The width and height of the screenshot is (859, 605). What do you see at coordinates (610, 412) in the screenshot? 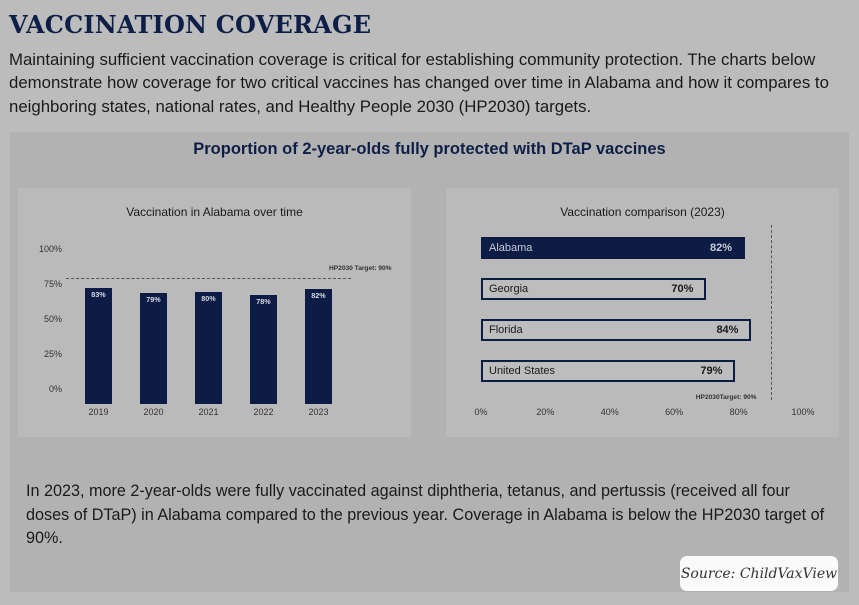
I see `x-tick-label: 40%` at bounding box center [610, 412].